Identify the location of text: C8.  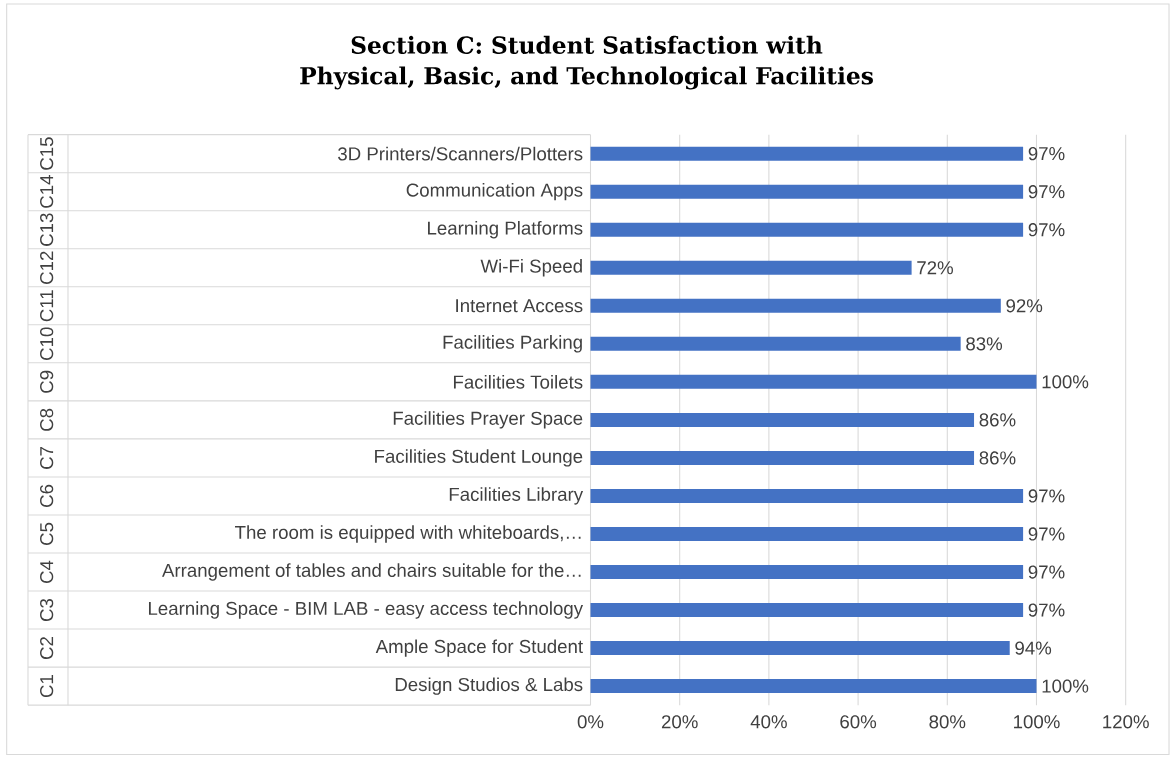
(47, 419).